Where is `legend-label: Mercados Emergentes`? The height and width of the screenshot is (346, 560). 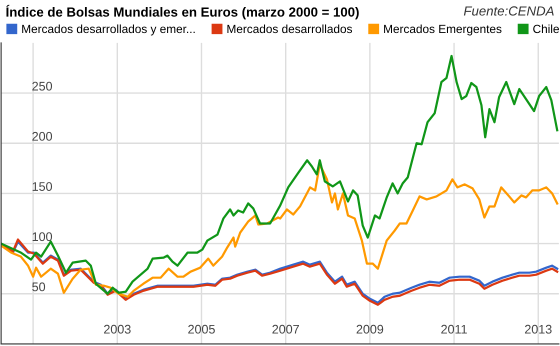
legend-label: Mercados Emergentes is located at coordinates (443, 30).